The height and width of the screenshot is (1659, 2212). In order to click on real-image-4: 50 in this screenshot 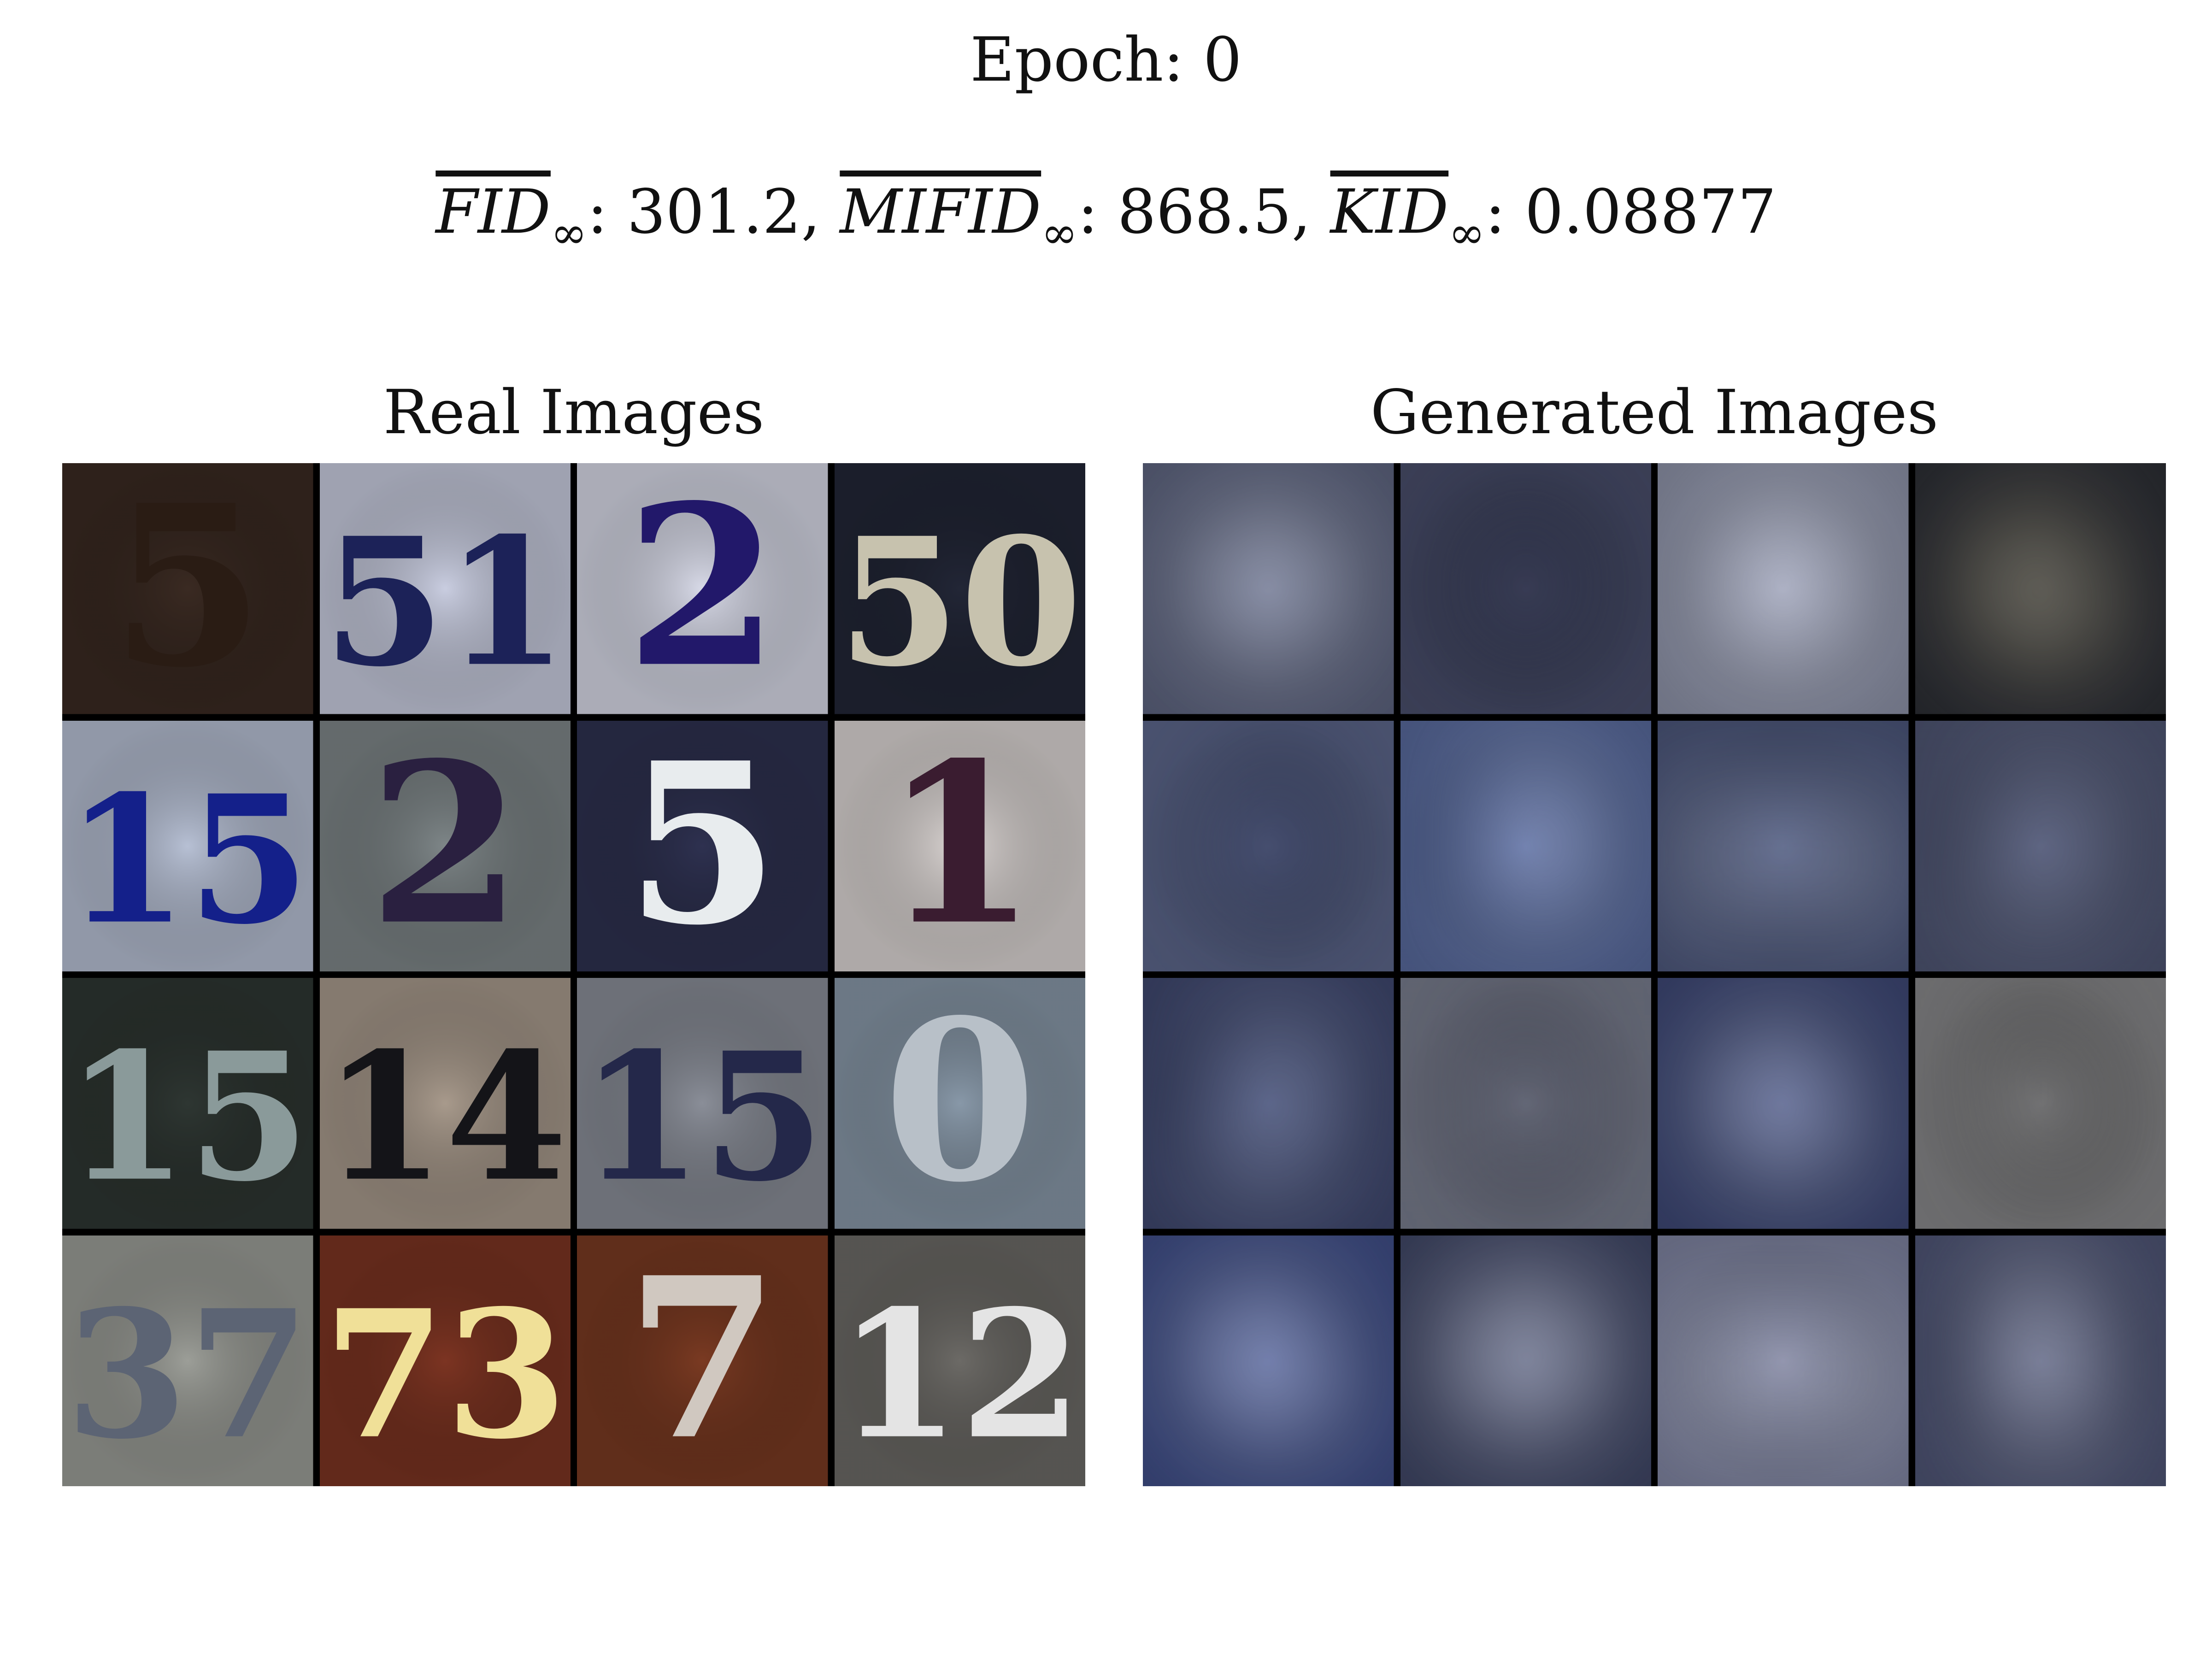, I will do `click(959, 588)`.